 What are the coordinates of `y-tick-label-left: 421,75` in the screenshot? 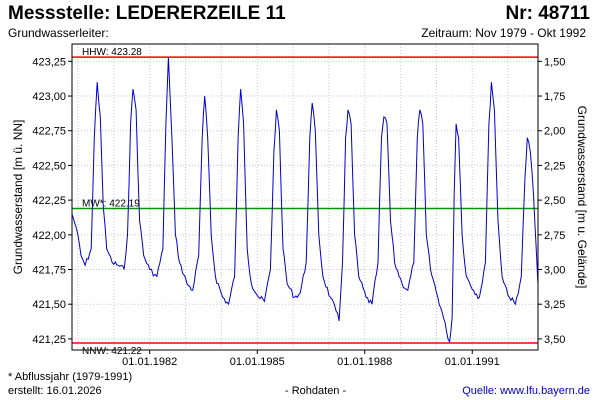 It's located at (49, 271).